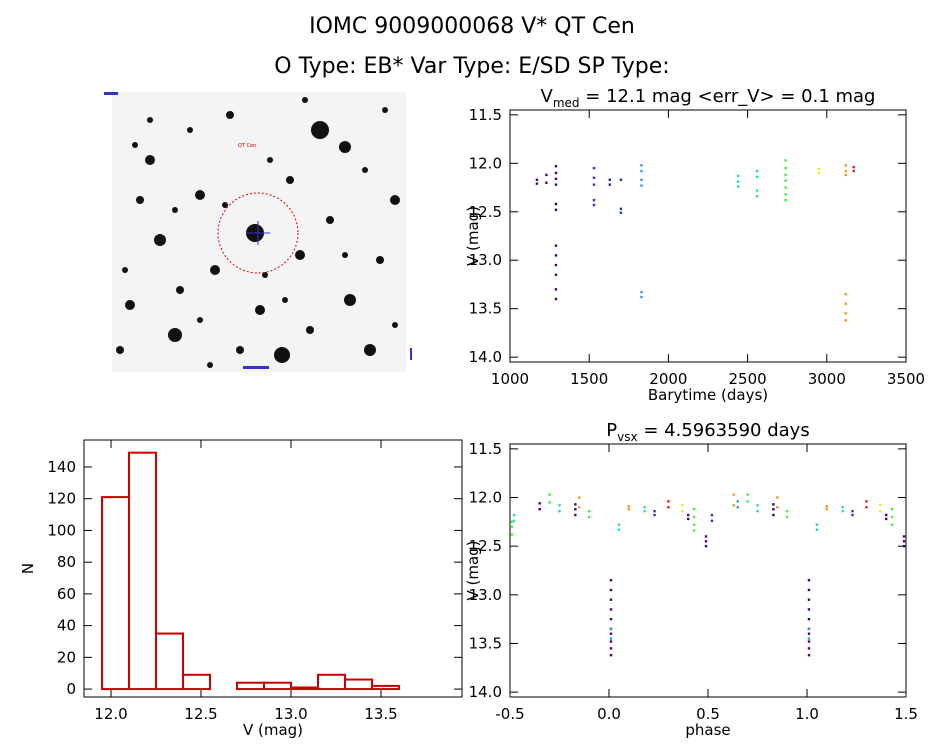 The width and height of the screenshot is (944, 747). I want to click on lightcurve-xtick-label: 2500, so click(748, 379).